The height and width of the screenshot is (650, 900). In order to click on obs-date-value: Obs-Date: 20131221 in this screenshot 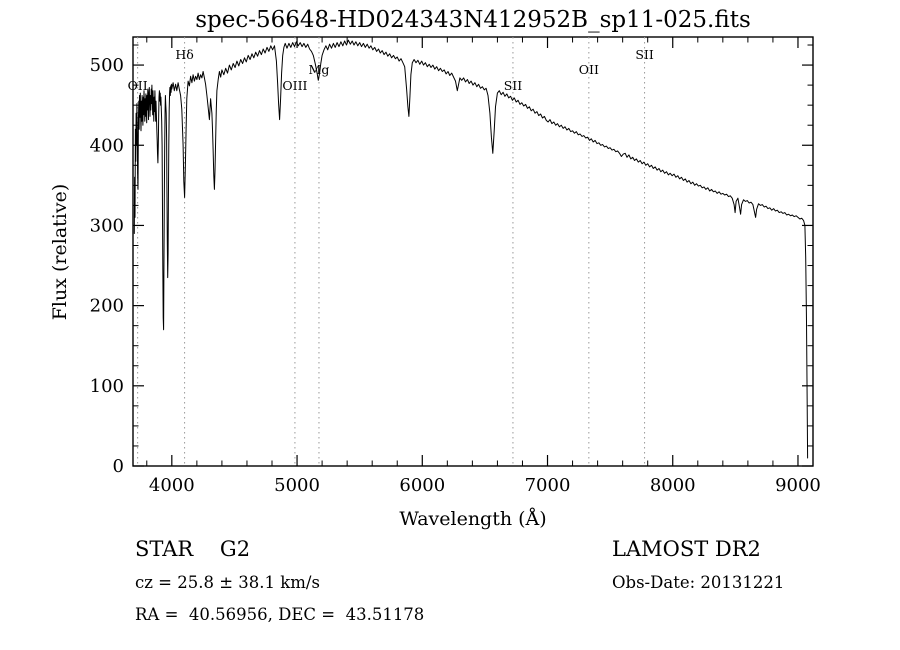, I will do `click(698, 582)`.